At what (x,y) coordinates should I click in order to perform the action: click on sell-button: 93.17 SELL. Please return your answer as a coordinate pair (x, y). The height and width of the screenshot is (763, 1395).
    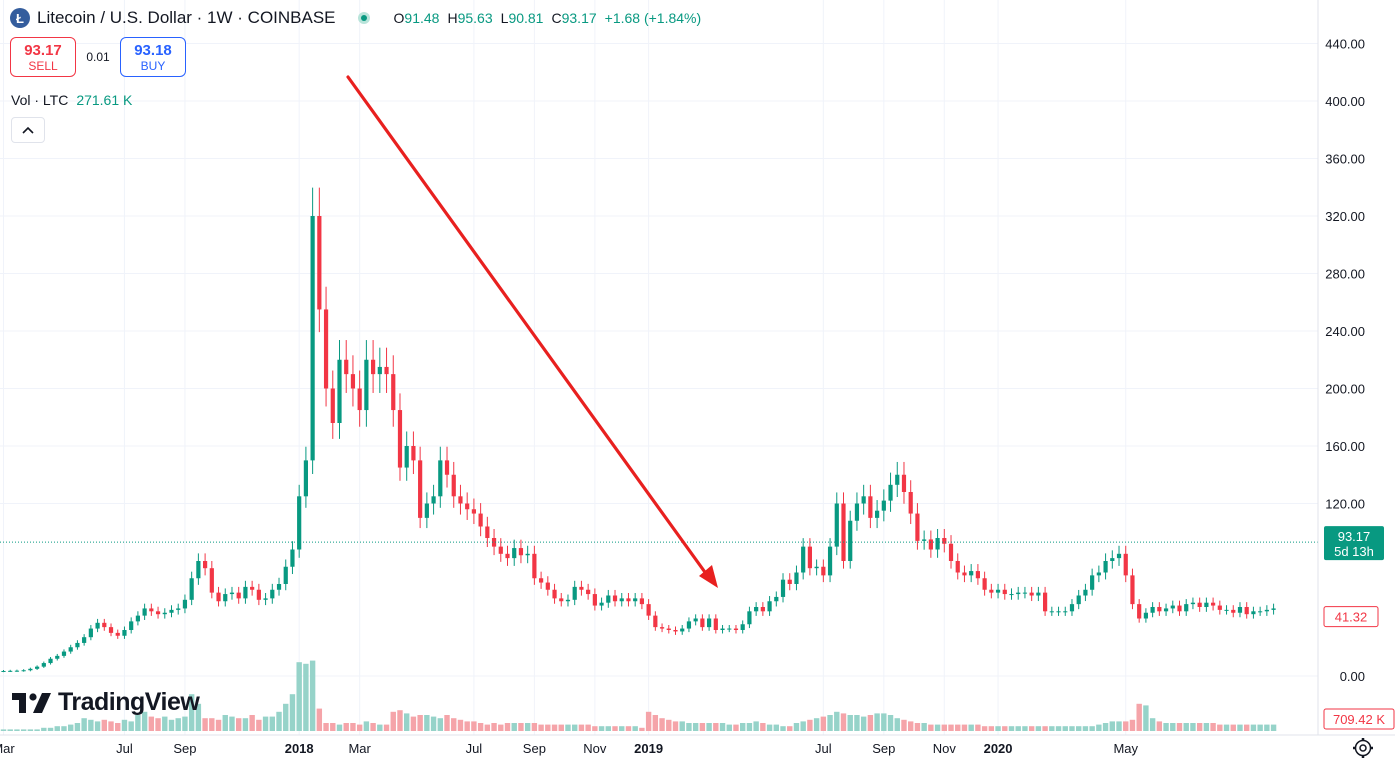
    Looking at the image, I should click on (43, 57).